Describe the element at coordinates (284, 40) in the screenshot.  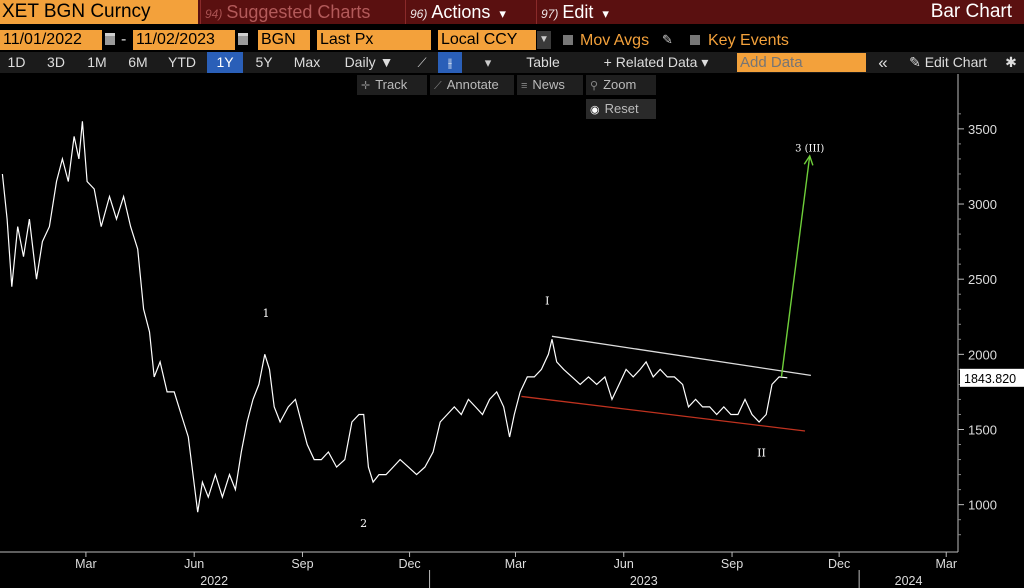
I see `pricing-source-field: BGN` at that location.